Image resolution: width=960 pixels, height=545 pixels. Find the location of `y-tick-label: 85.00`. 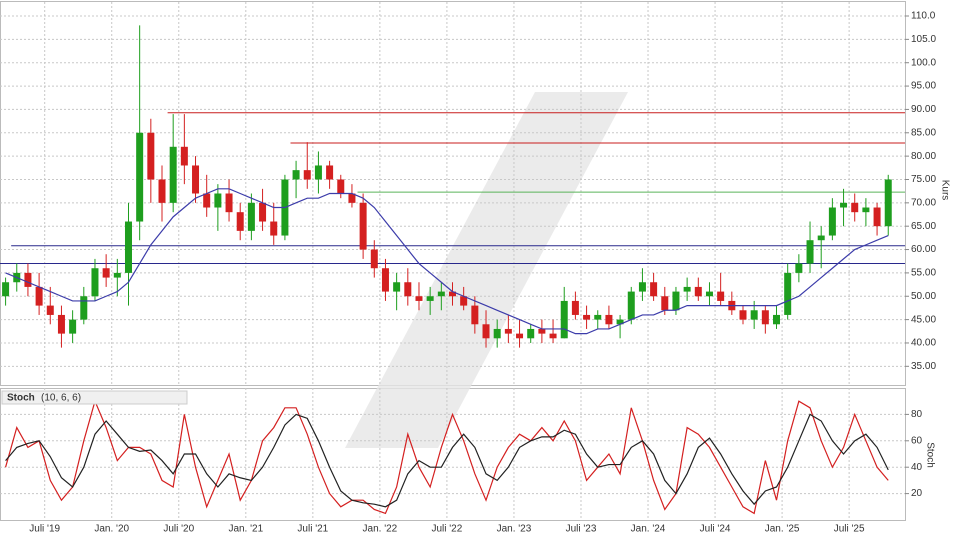

y-tick-label: 85.00 is located at coordinates (923, 132).